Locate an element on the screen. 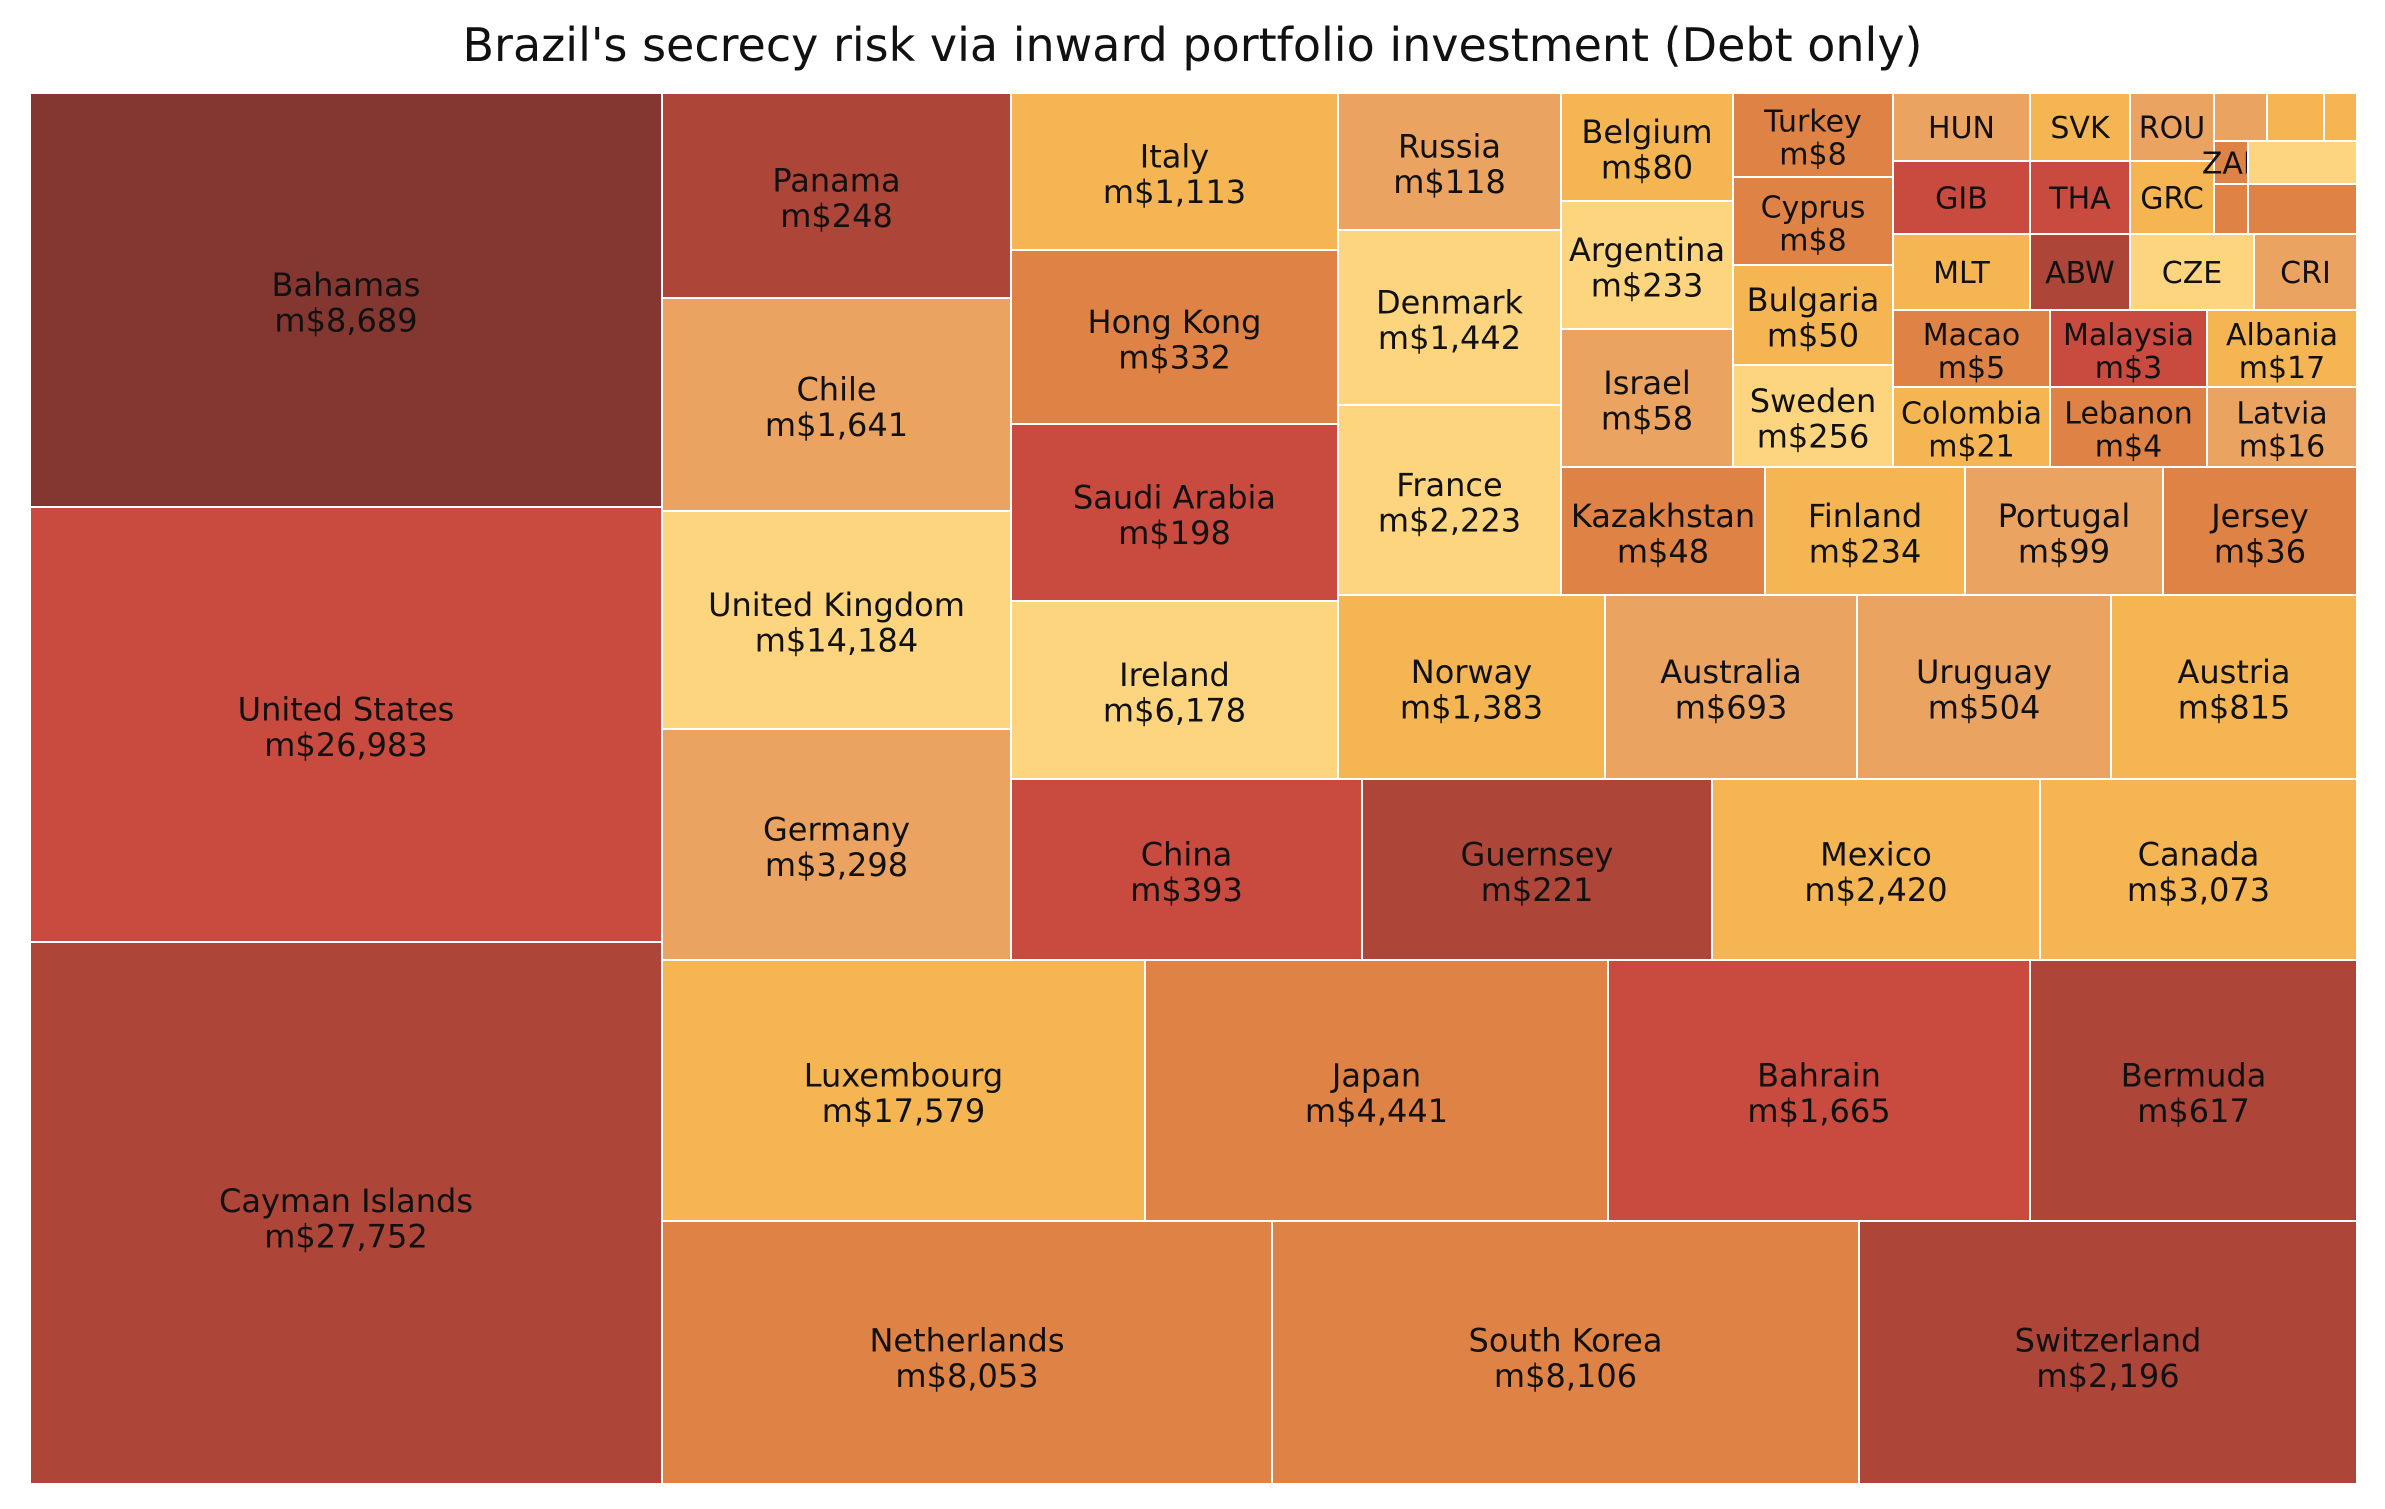  tile-value: m$1,641 is located at coordinates (836, 425).